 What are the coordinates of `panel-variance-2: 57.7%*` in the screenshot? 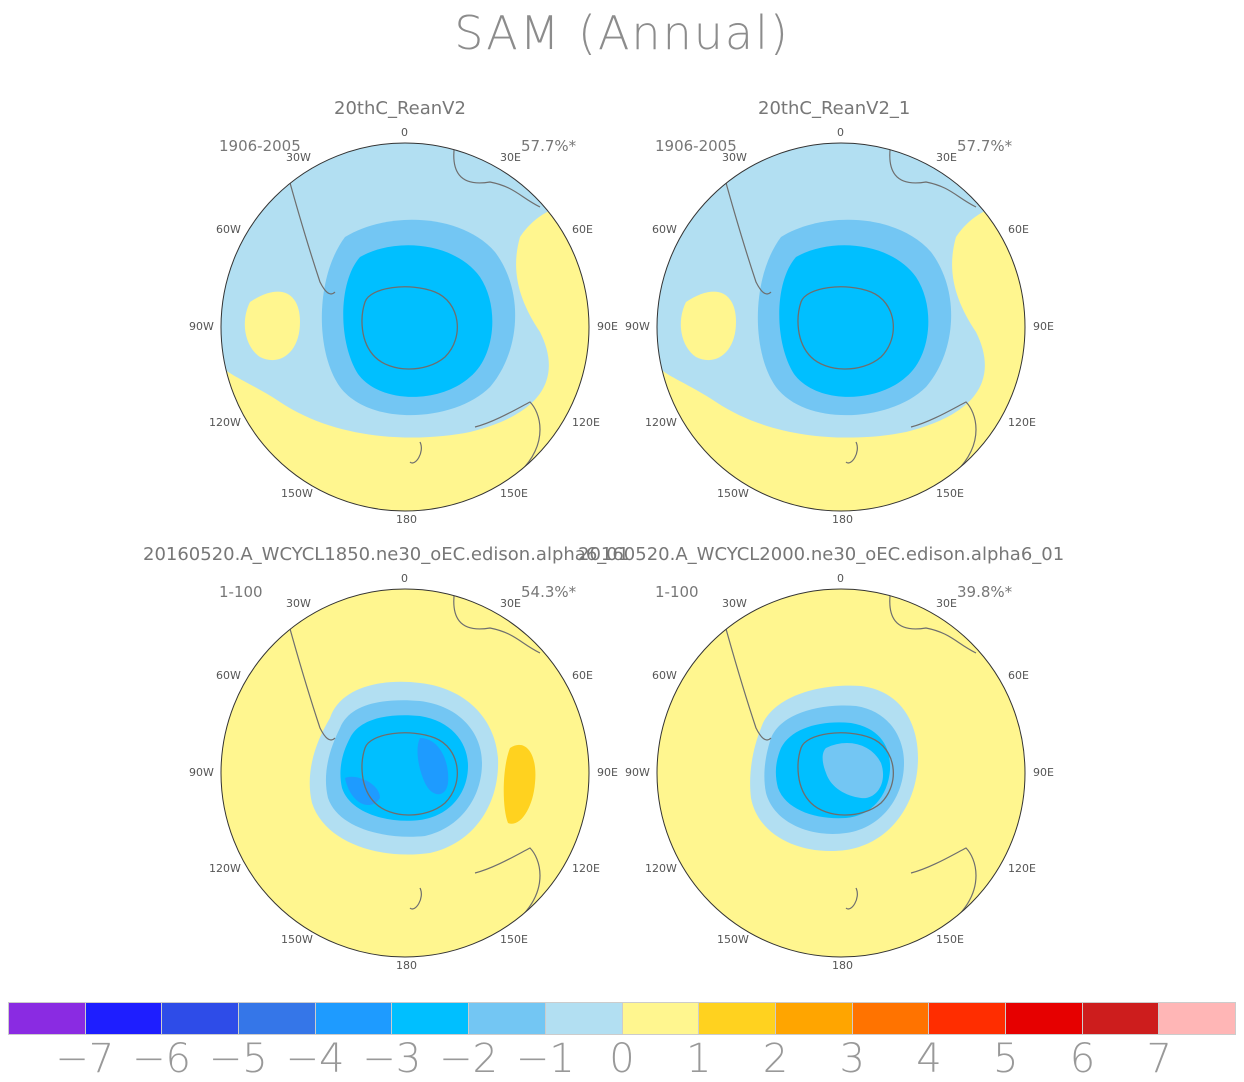 It's located at (985, 146).